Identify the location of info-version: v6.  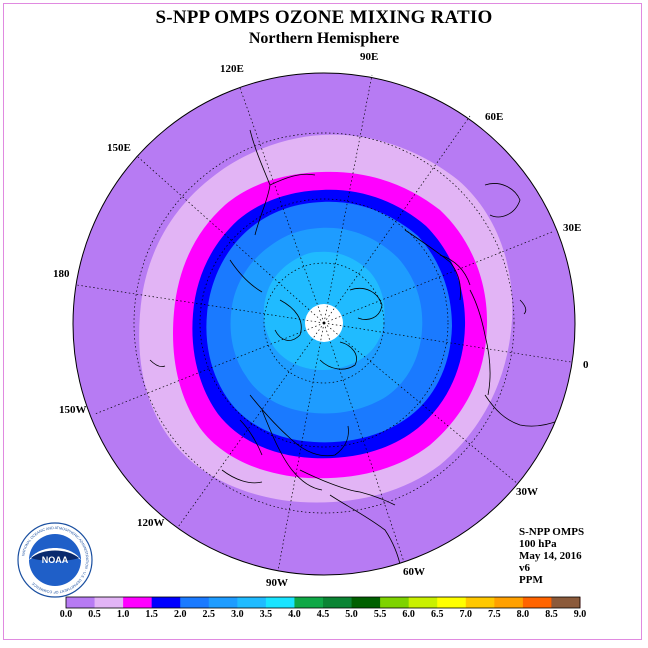
(524, 568).